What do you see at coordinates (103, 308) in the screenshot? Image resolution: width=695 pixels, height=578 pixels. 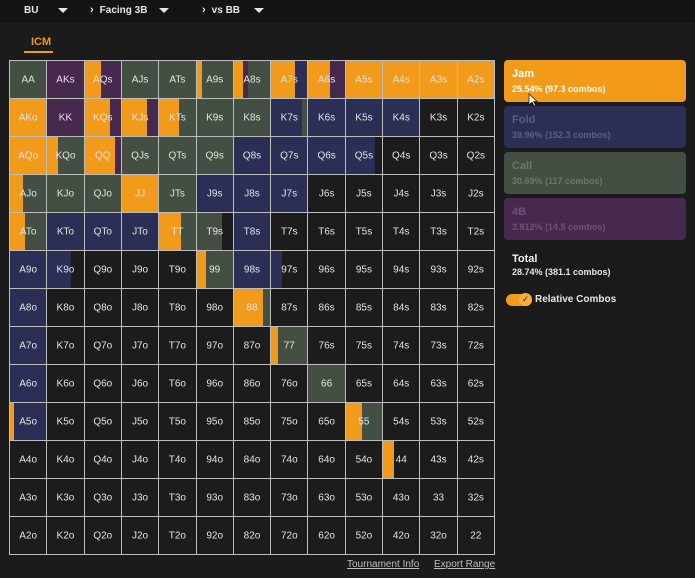 I see `hand-cell: Q8o` at bounding box center [103, 308].